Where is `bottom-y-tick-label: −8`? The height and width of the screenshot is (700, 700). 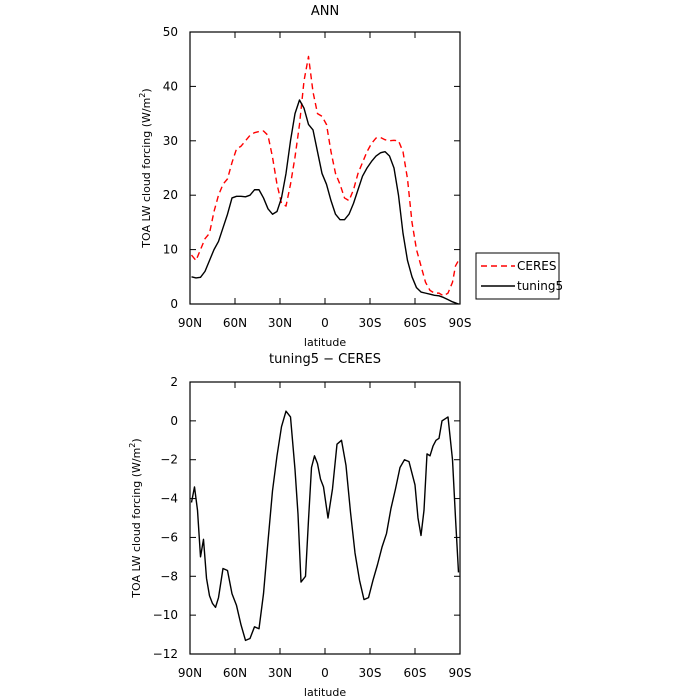
bottom-y-tick-label: −8 is located at coordinates (169, 576).